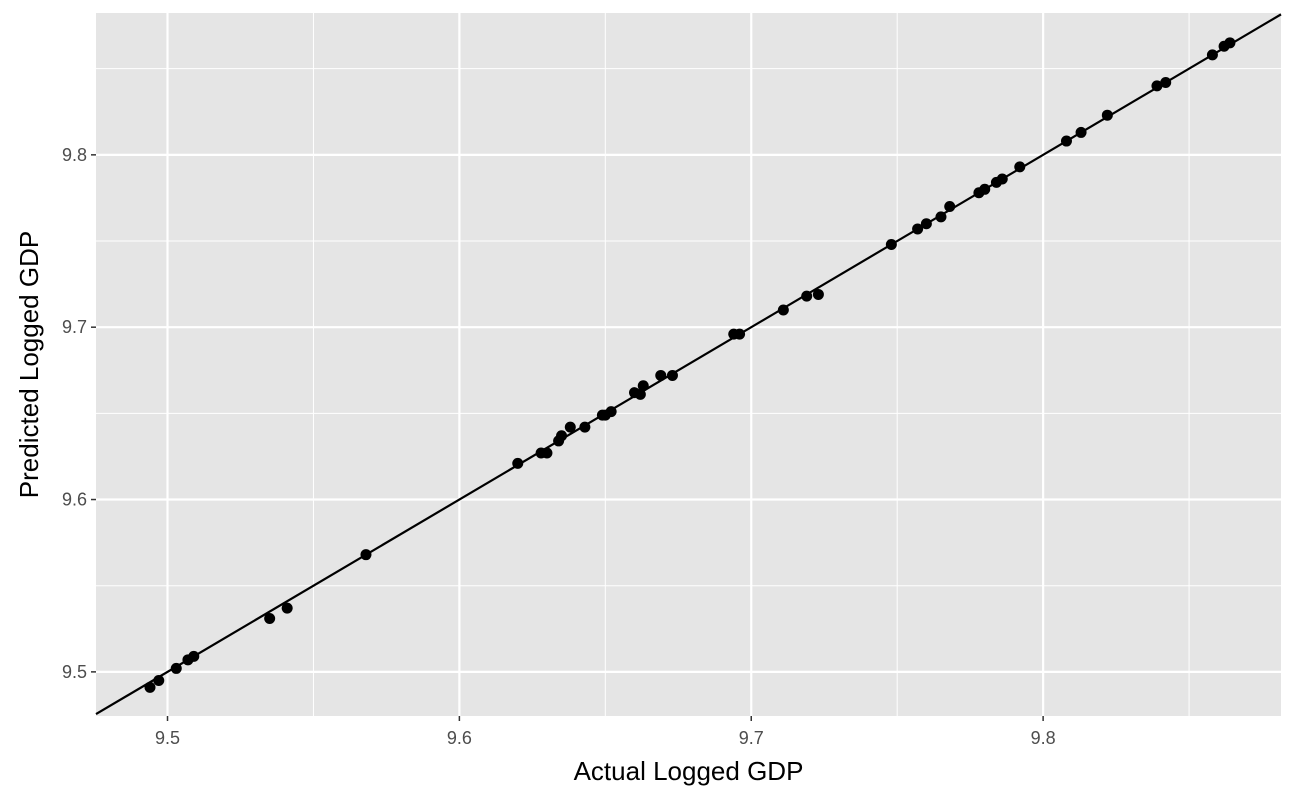  What do you see at coordinates (79, 413) in the screenshot?
I see `y-axis: 9.5 9.6 9.7 9.8` at bounding box center [79, 413].